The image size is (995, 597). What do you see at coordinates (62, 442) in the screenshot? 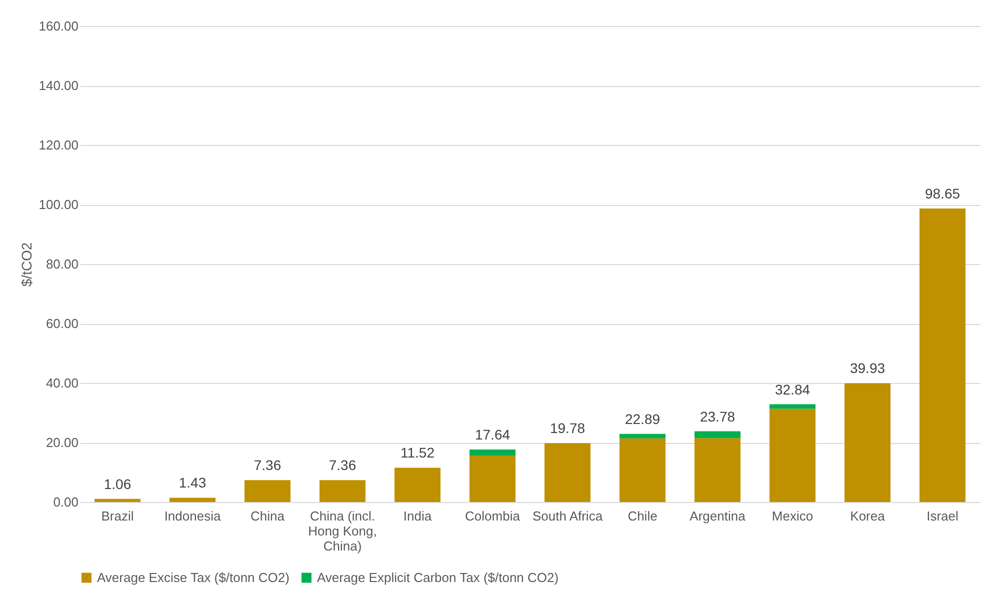
I see `y-tick-label: 20.00` at bounding box center [62, 442].